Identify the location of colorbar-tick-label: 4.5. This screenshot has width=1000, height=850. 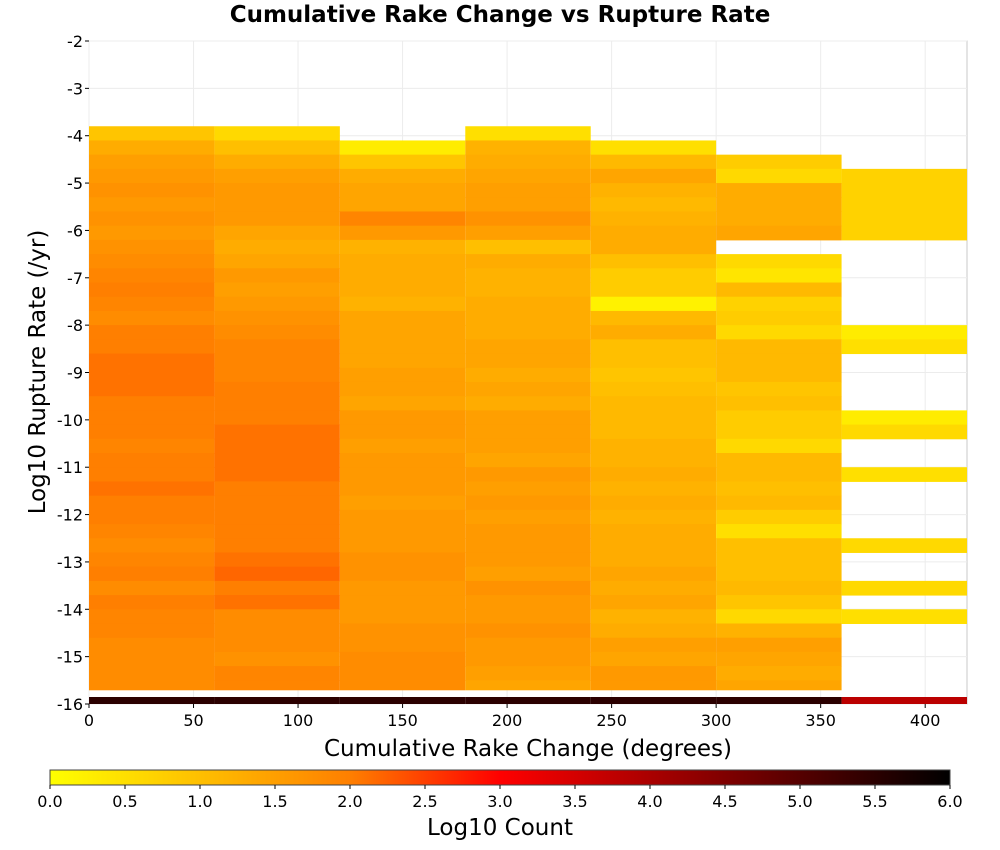
(724, 801).